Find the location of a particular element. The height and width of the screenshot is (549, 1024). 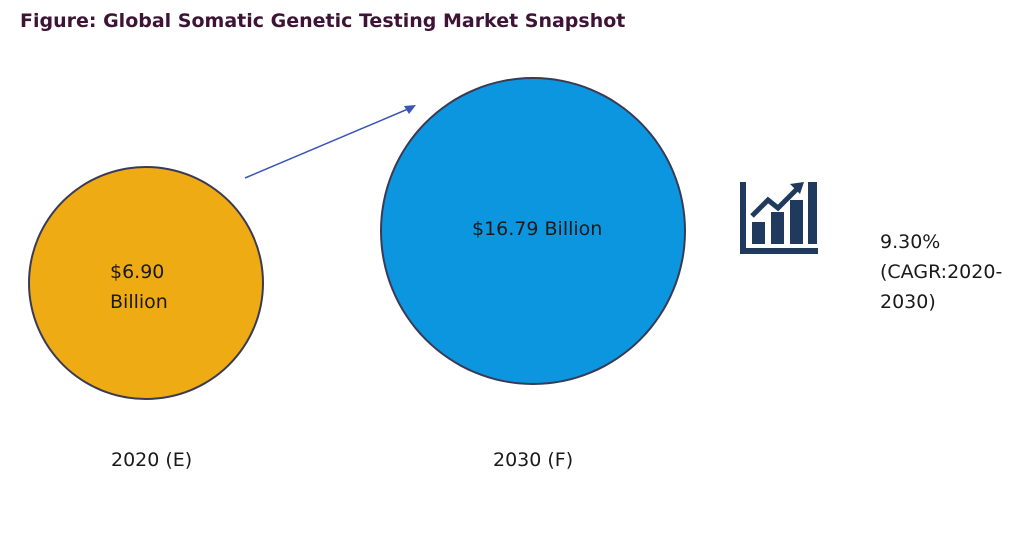

cagr-annotation: 9.30% (CAGR:2020-2030) is located at coordinates (950, 272).